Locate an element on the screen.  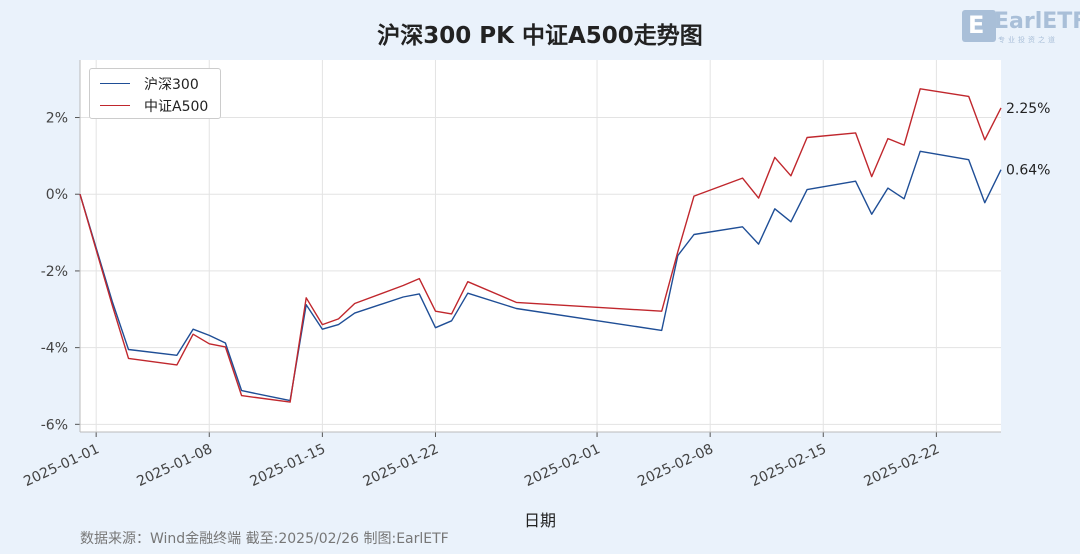
x-tick-label: 2025-02-15 is located at coordinates (788, 465).